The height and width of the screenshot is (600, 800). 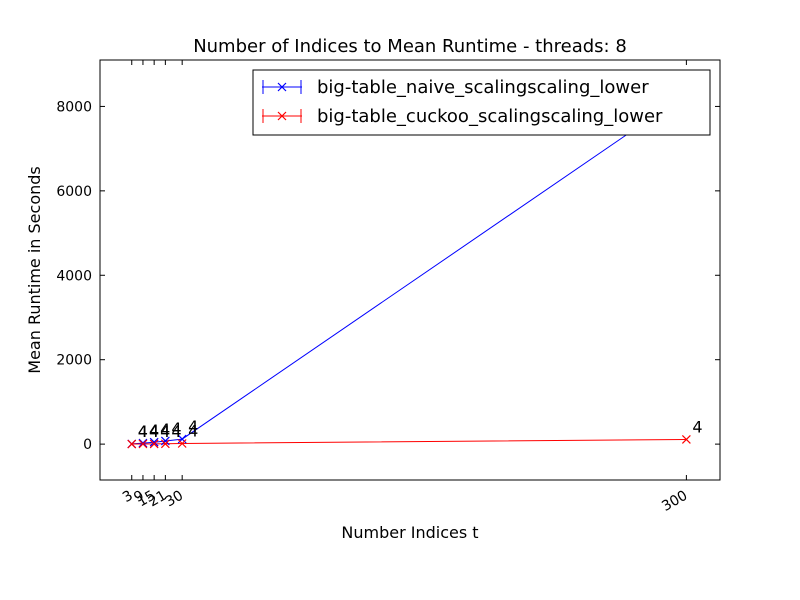 What do you see at coordinates (193, 426) in the screenshot?
I see `series-0-point-label-4: 4` at bounding box center [193, 426].